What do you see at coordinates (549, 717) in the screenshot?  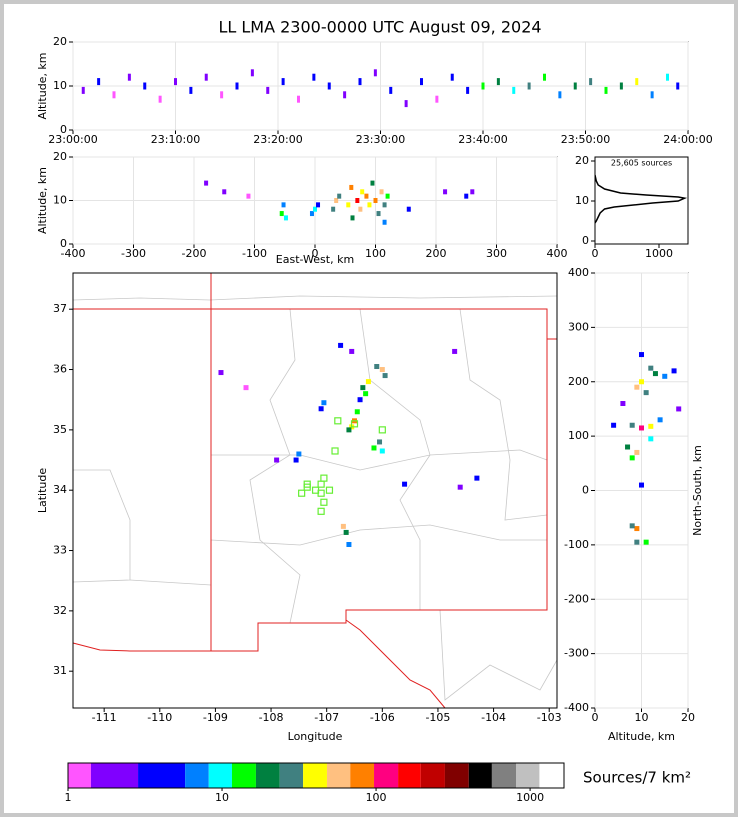 I see `x-tick-label: -103` at bounding box center [549, 717].